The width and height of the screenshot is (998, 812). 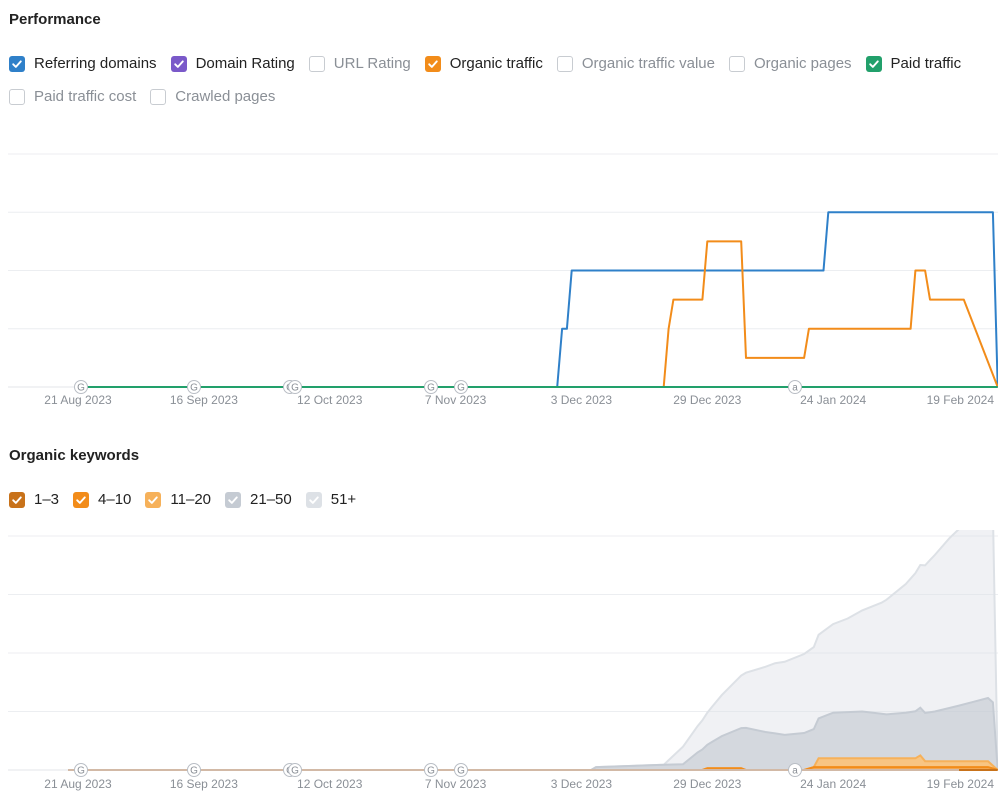 What do you see at coordinates (102, 499) in the screenshot?
I see `legend-item-4-10: 4–10` at bounding box center [102, 499].